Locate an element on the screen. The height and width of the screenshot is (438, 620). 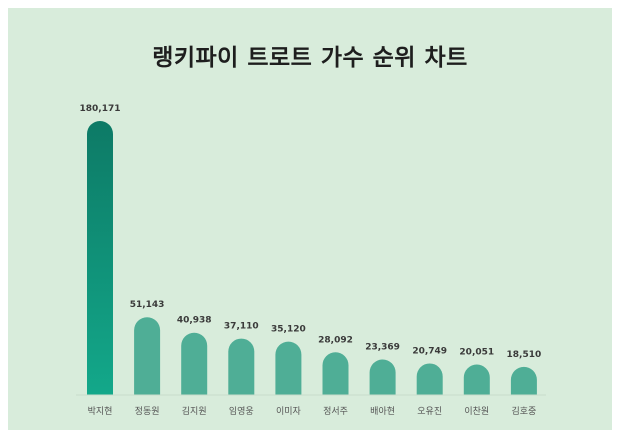
value-label: 40,938 is located at coordinates (194, 321).